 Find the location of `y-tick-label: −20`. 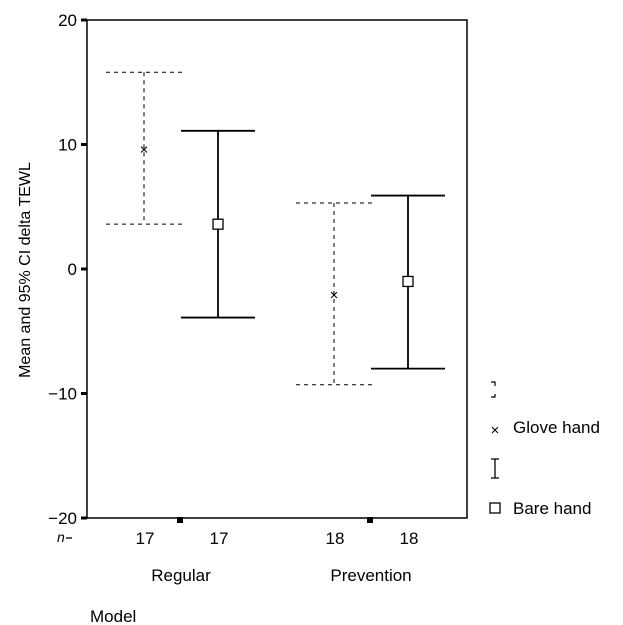

y-tick-label: −20 is located at coordinates (62, 518).